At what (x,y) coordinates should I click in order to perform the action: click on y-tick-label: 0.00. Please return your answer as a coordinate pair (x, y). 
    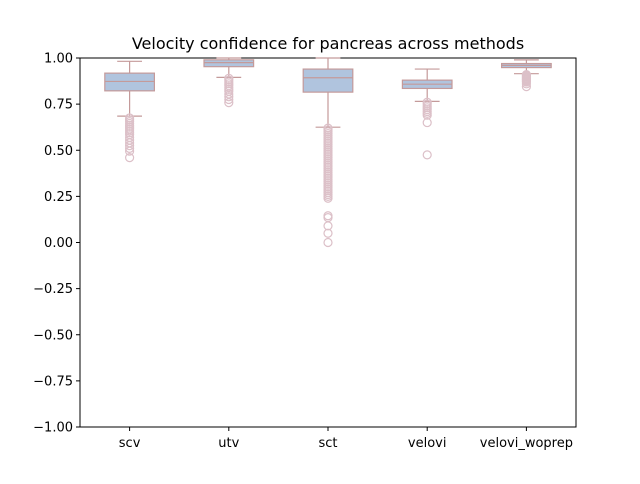
    Looking at the image, I should click on (58, 243).